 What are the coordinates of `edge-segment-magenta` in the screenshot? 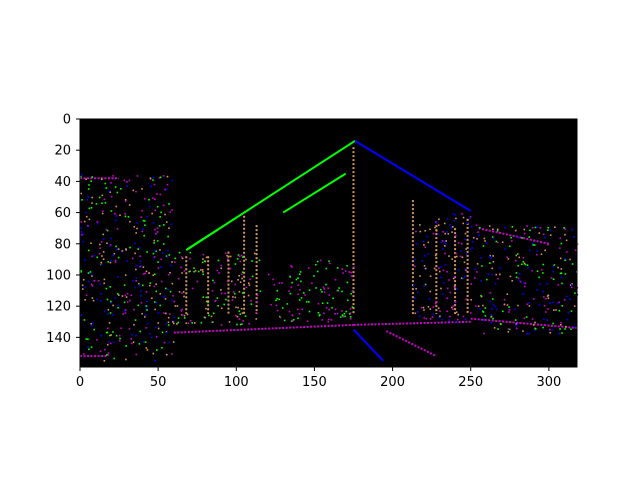 It's located at (263, 328).